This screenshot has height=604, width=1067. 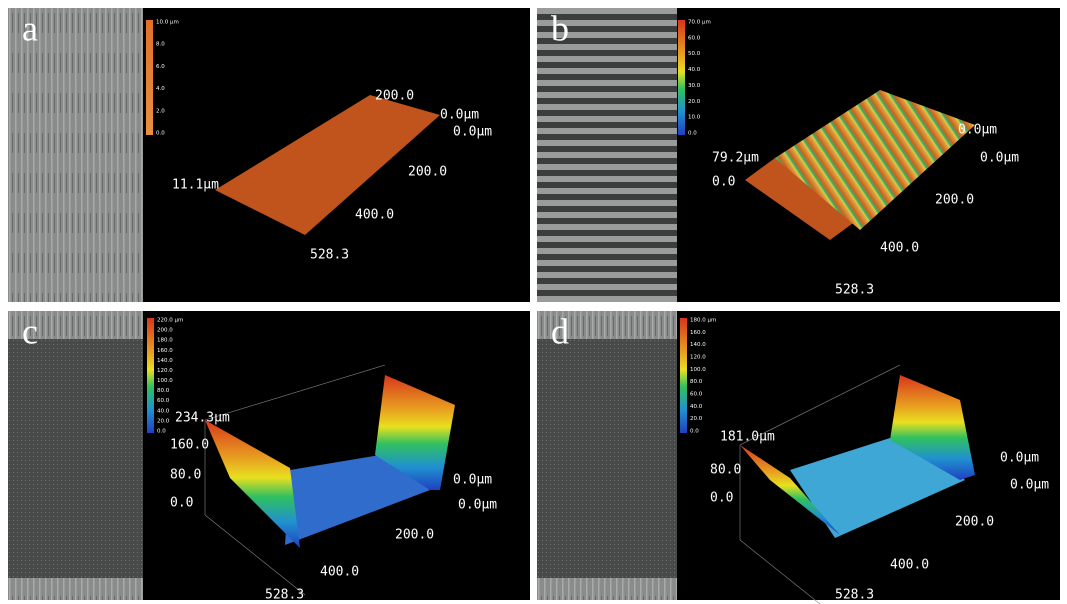 I want to click on panel-label: d, so click(x=560, y=331).